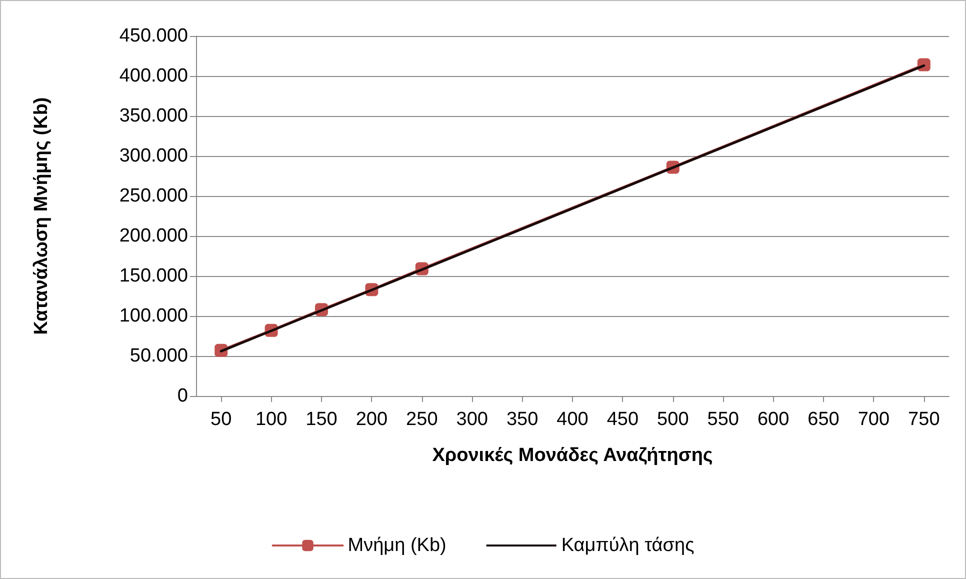  Describe the element at coordinates (221, 419) in the screenshot. I see `x-tick-label: 50` at that location.